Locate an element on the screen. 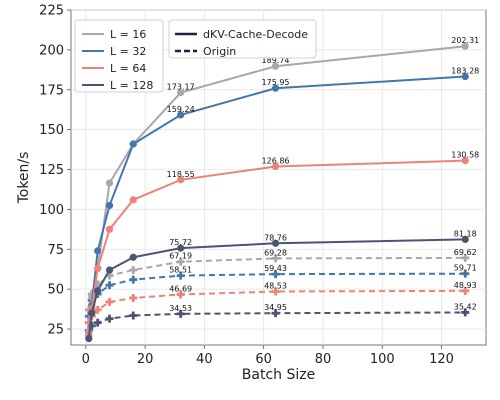 The height and width of the screenshot is (400, 500). y-axis-label: Token/s is located at coordinates (24, 178).